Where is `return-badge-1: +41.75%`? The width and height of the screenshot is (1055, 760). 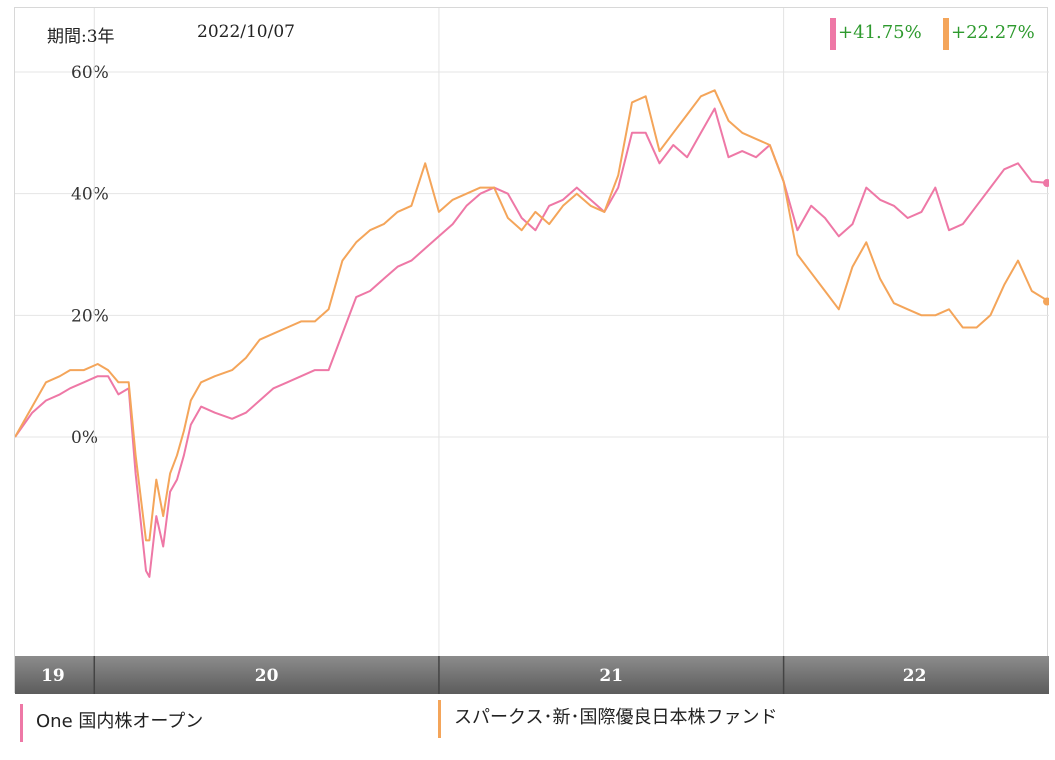
return-badge-1: +41.75% is located at coordinates (876, 34).